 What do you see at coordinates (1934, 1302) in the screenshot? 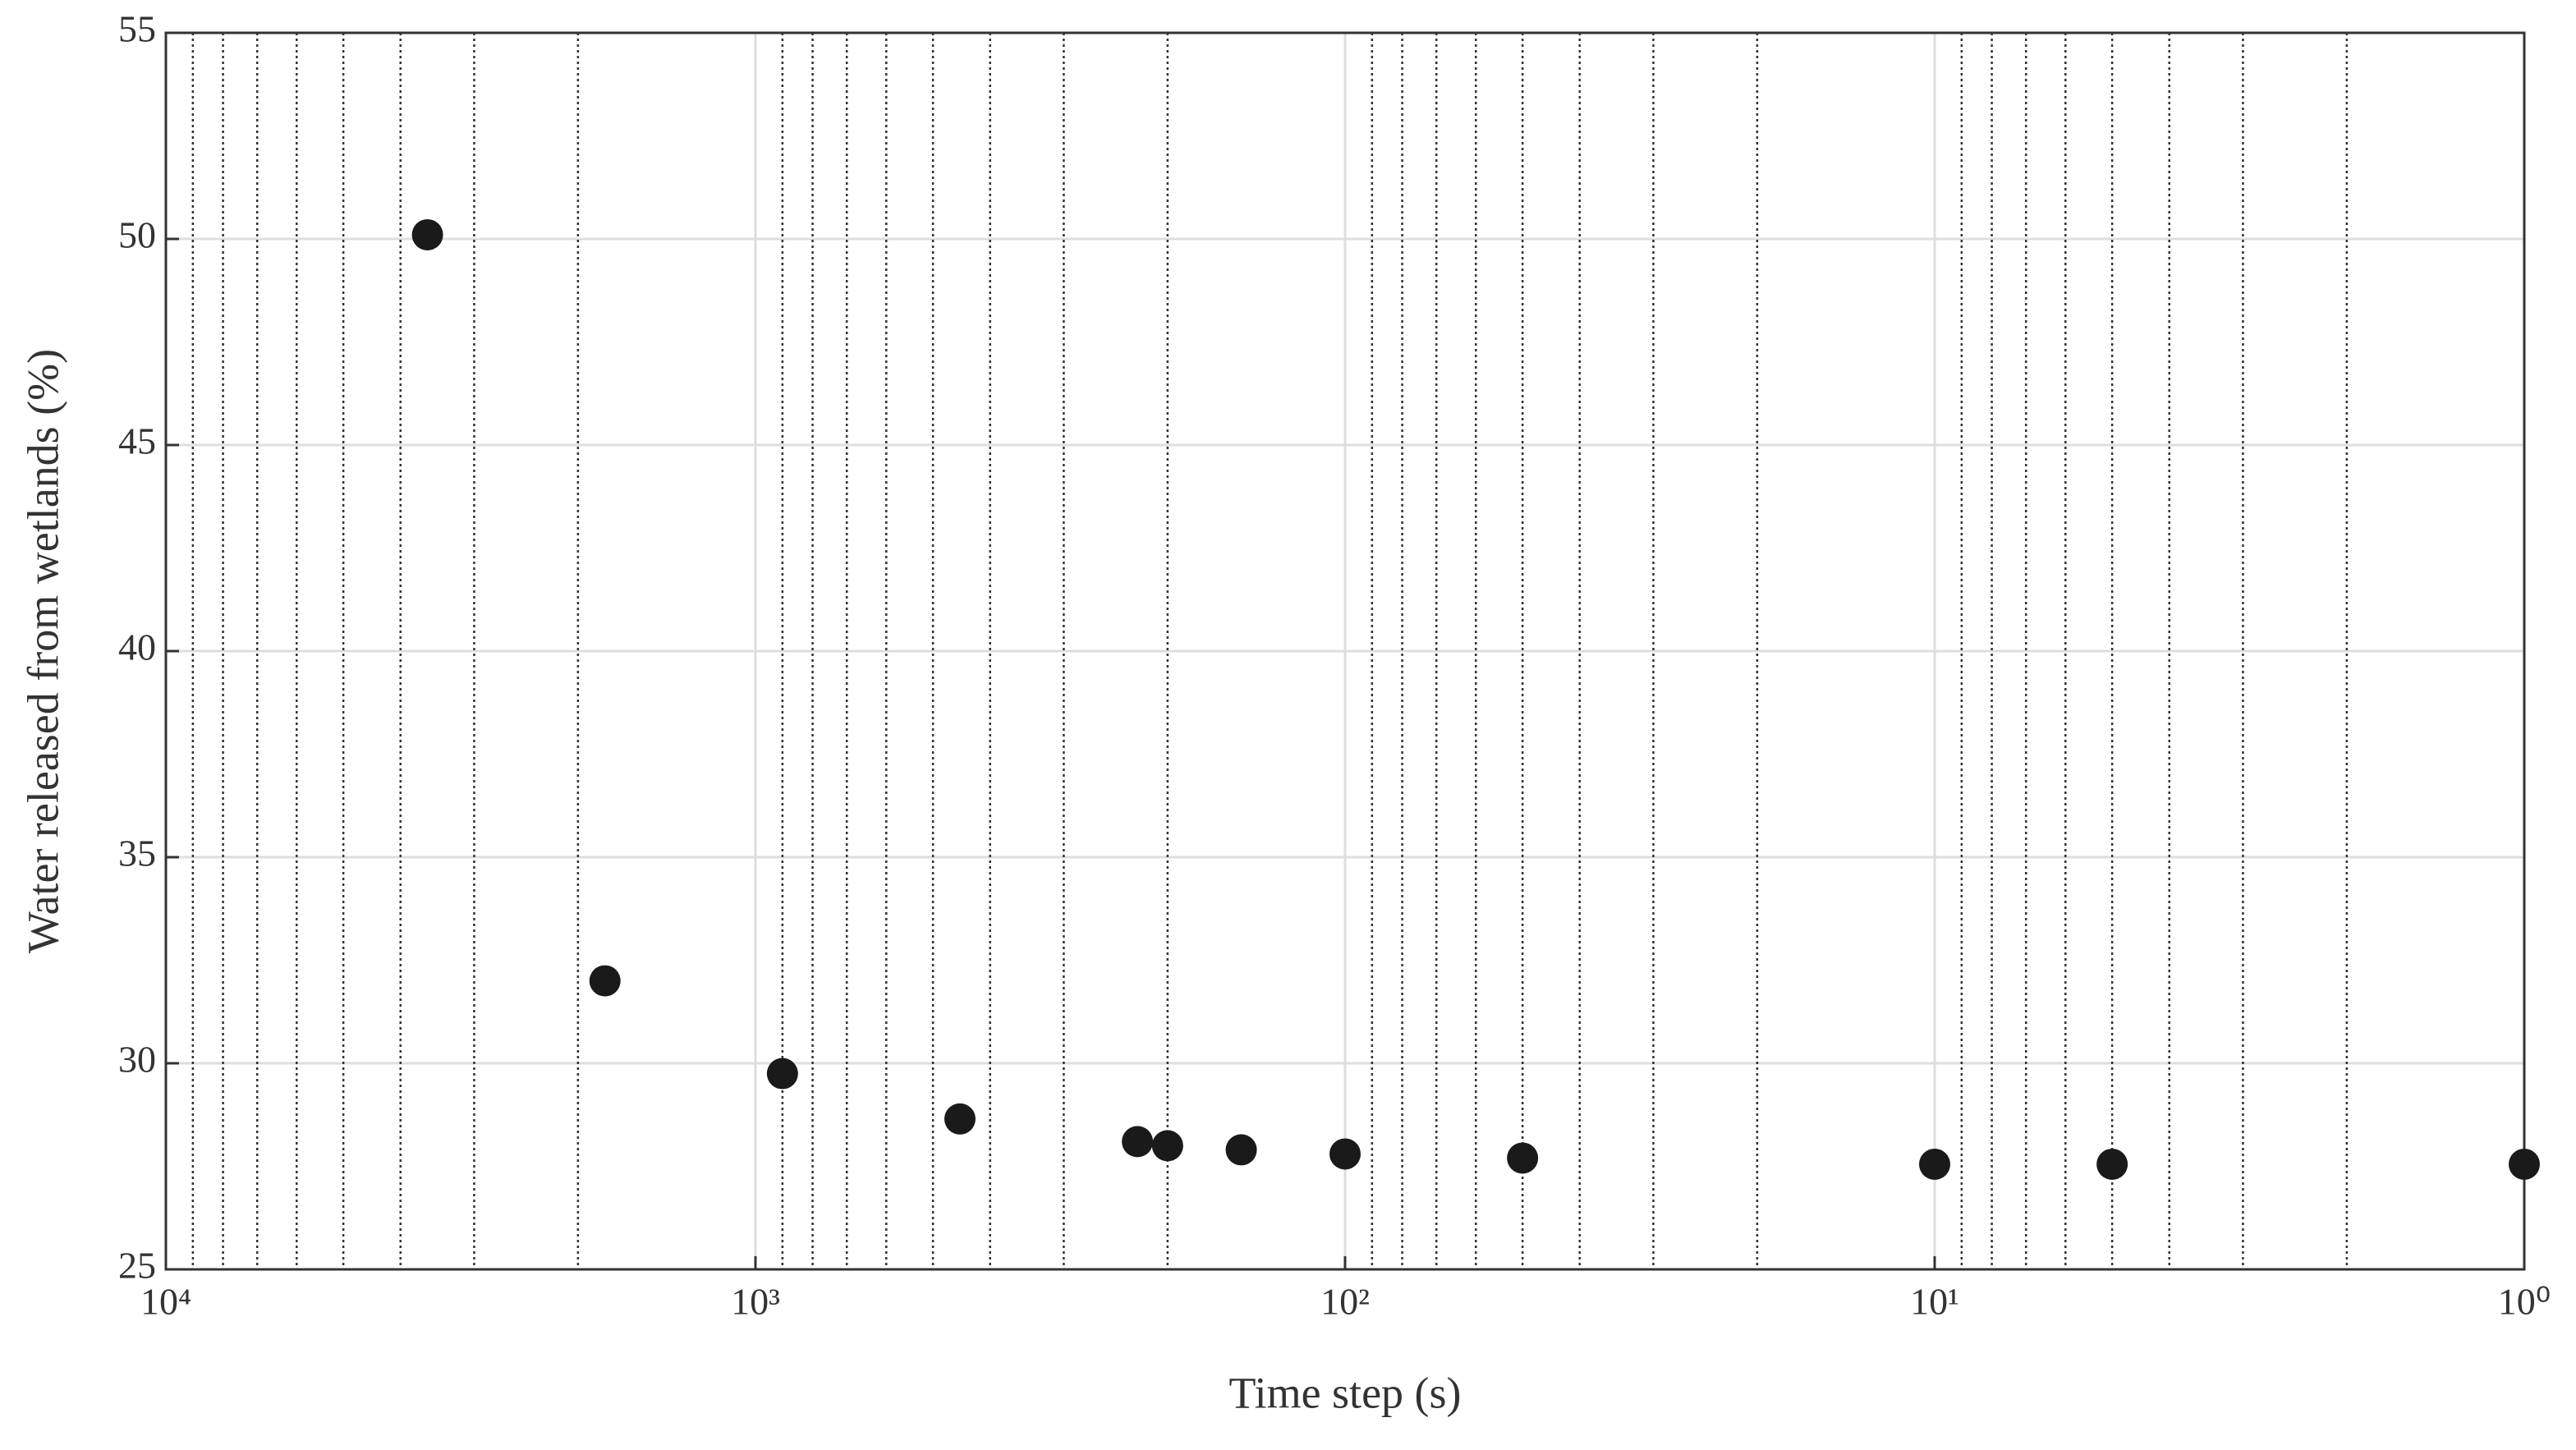
I see `x-tick-label: 10¹` at bounding box center [1934, 1302].